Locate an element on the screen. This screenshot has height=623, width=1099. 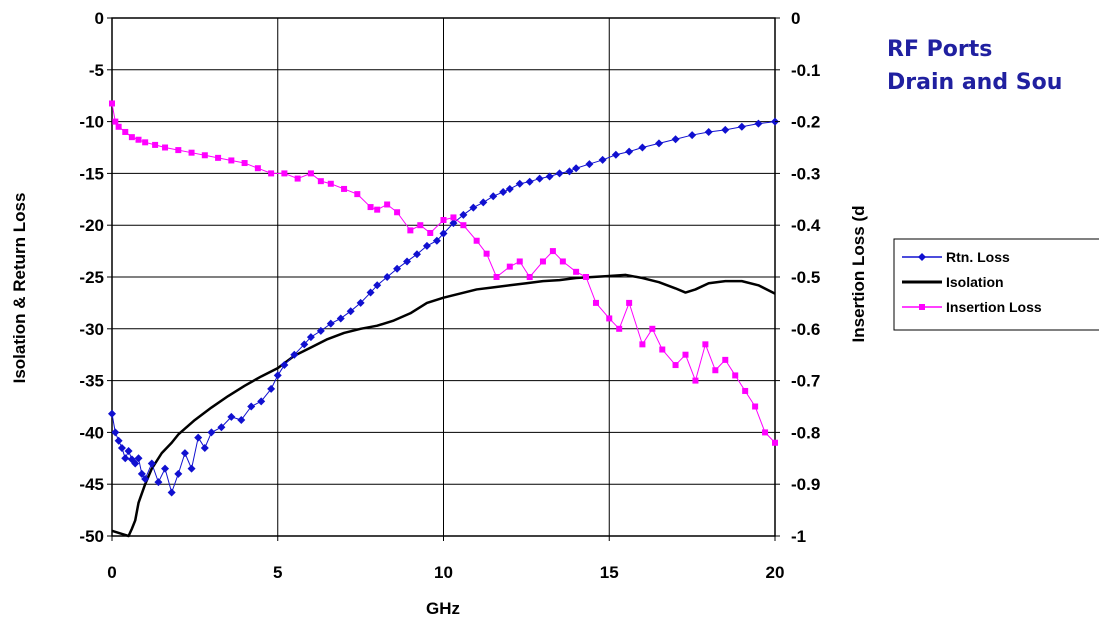
y-tick-label-left: -45 is located at coordinates (91, 484).